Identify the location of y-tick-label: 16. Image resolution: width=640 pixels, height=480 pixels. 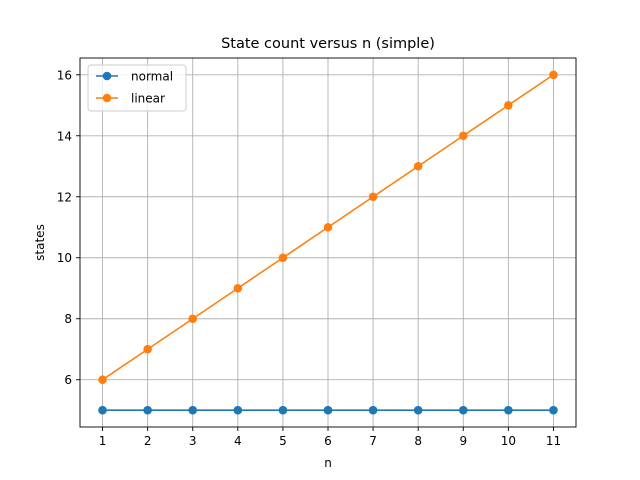
(64, 75).